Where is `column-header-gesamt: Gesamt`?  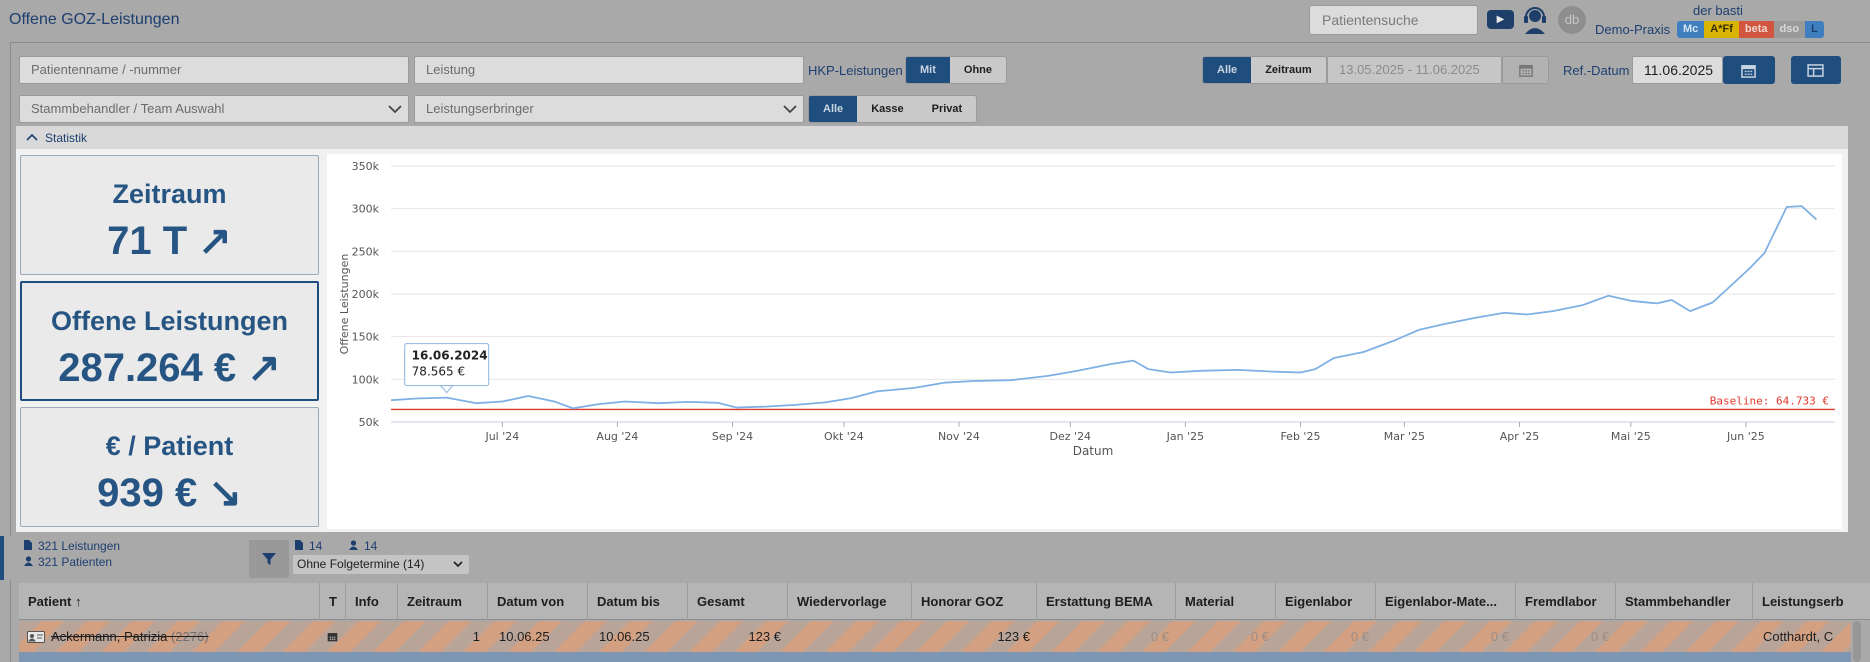 column-header-gesamt: Gesamt is located at coordinates (738, 601).